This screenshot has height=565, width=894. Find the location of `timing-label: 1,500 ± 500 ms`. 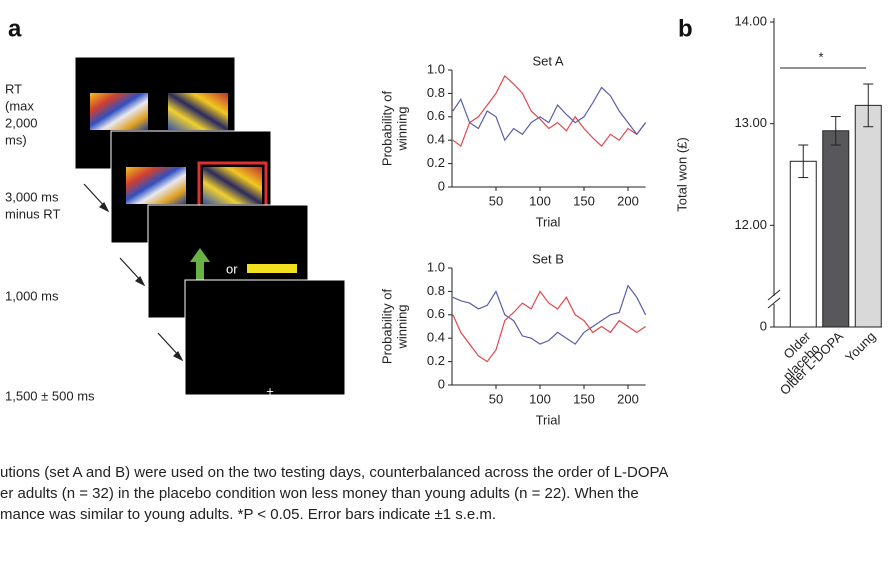

timing-label: 1,500 ± 500 ms is located at coordinates (50, 395).